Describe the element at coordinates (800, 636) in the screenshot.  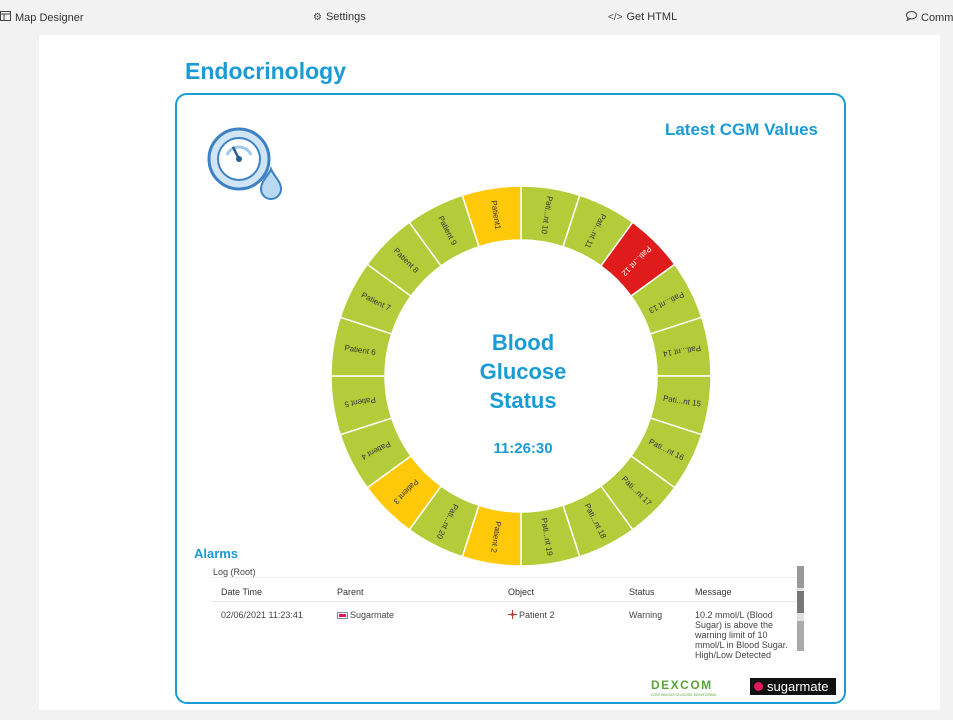
I see `scroll-down-area` at that location.